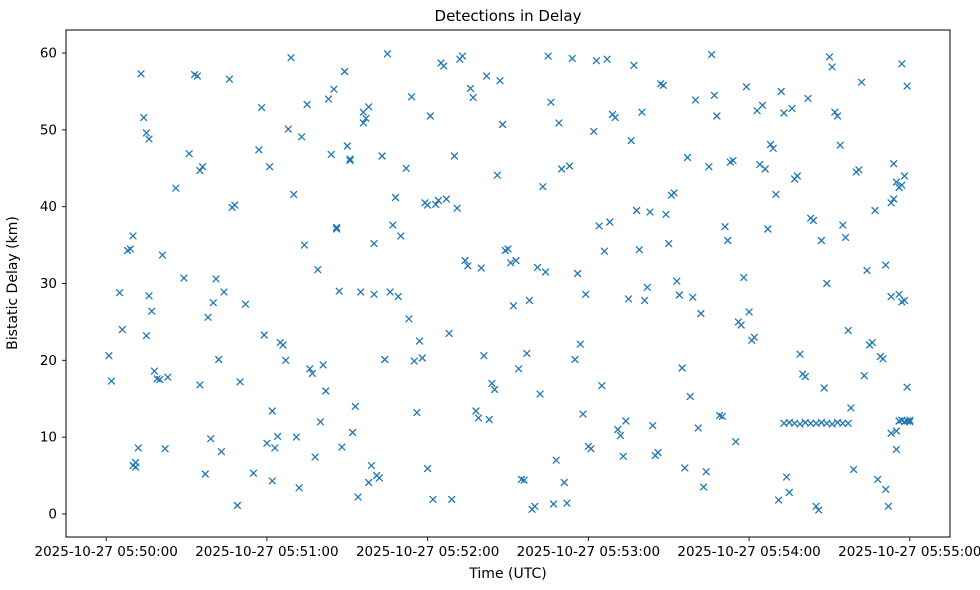 This screenshot has height=590, width=980. What do you see at coordinates (508, 16) in the screenshot?
I see `chart-title: Detections in Delay` at bounding box center [508, 16].